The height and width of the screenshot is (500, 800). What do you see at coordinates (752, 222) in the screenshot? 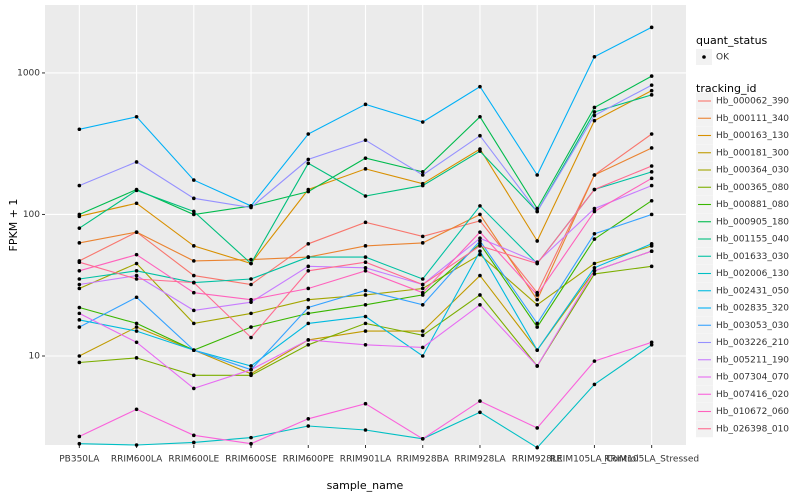
I see `legend-label: Hb_000905_180` at bounding box center [752, 222].